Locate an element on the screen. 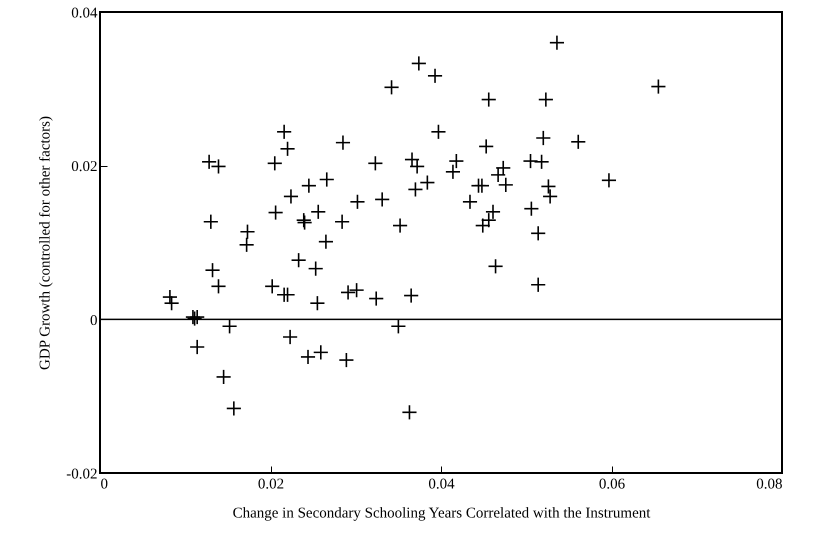 The width and height of the screenshot is (828, 555). y-tick-label: -0.02 is located at coordinates (82, 474).